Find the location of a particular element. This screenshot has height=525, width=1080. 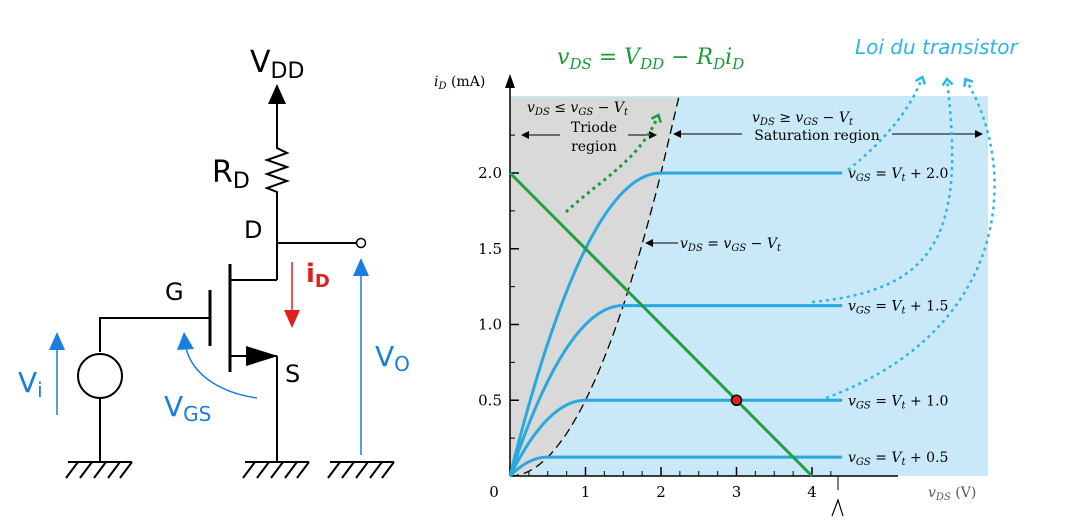

vi-arrowhead is located at coordinates (57, 341).